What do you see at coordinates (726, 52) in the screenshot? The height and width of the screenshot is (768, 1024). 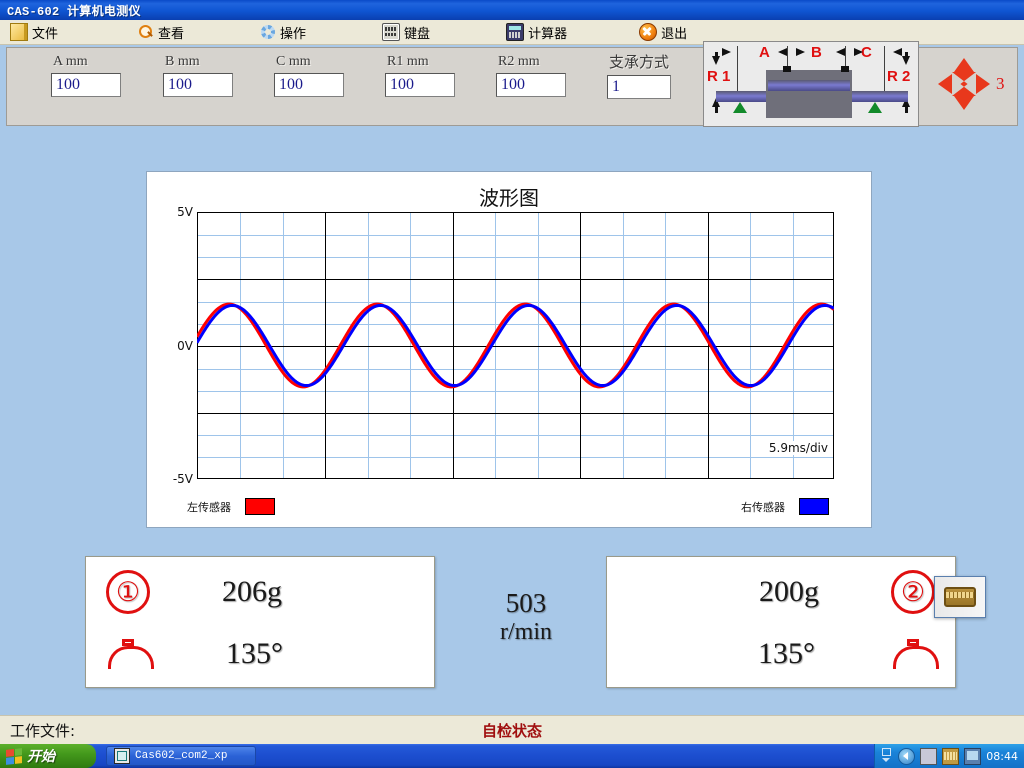 I see `schematic-arrow-a-left` at bounding box center [726, 52].